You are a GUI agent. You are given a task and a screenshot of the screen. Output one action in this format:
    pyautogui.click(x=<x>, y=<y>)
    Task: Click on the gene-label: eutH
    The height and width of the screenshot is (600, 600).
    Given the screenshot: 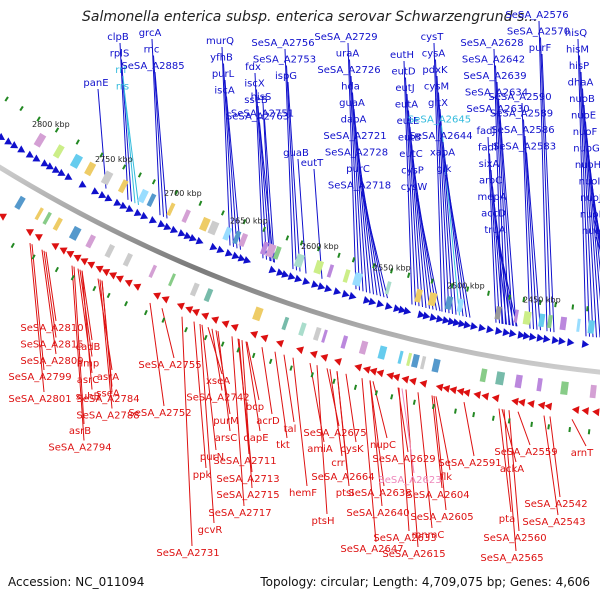 What is the action you would take?
    pyautogui.click(x=402, y=55)
    